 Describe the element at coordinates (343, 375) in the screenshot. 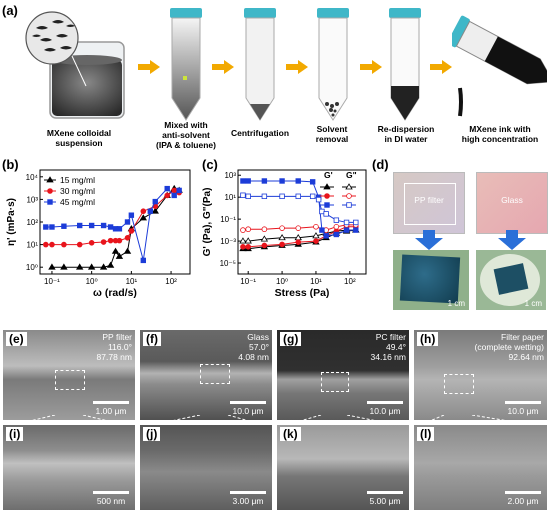

I see `sem-image-g: (g) PC filter 49.4° 34.16 nm 10.0 μm` at that location.